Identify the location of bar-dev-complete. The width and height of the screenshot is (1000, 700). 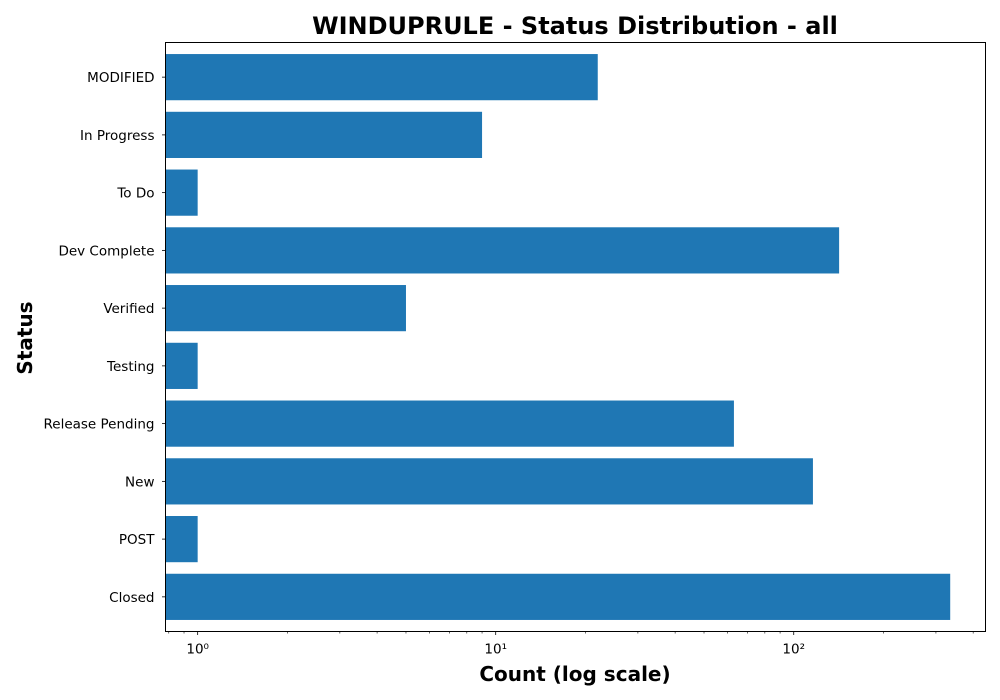
(502, 250).